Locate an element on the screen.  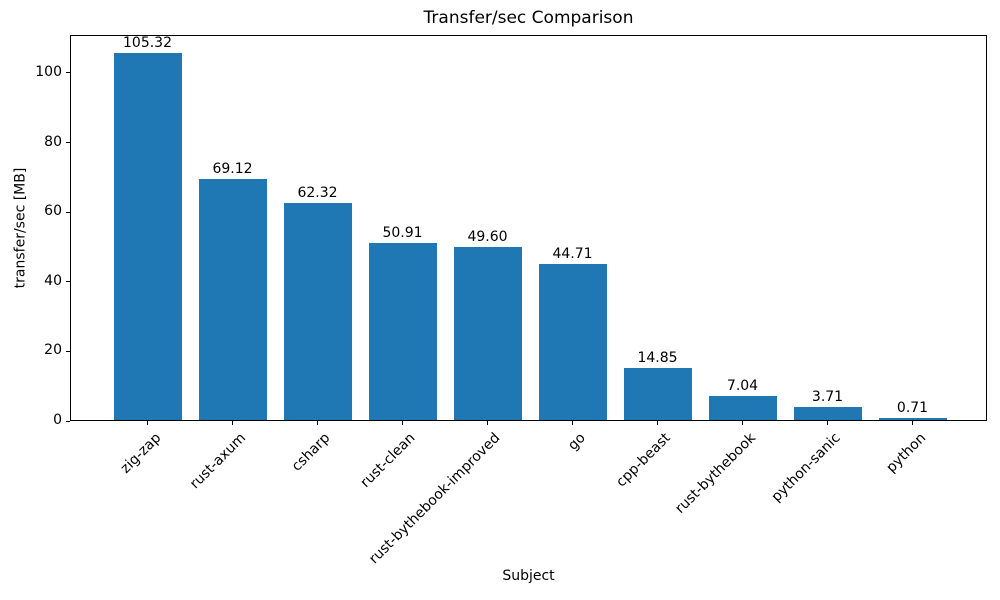
x-tick-label-python: python is located at coordinates (905, 453).